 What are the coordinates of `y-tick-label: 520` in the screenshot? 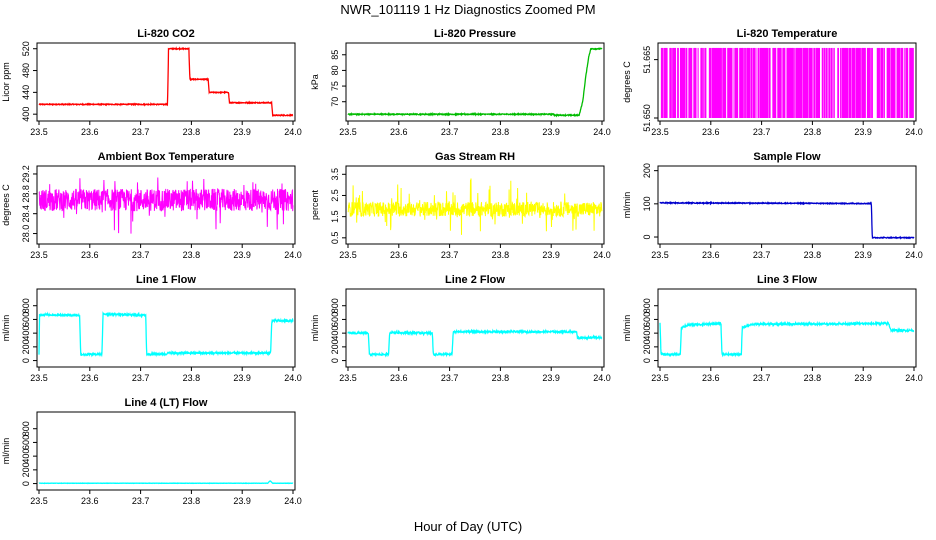 It's located at (26, 48).